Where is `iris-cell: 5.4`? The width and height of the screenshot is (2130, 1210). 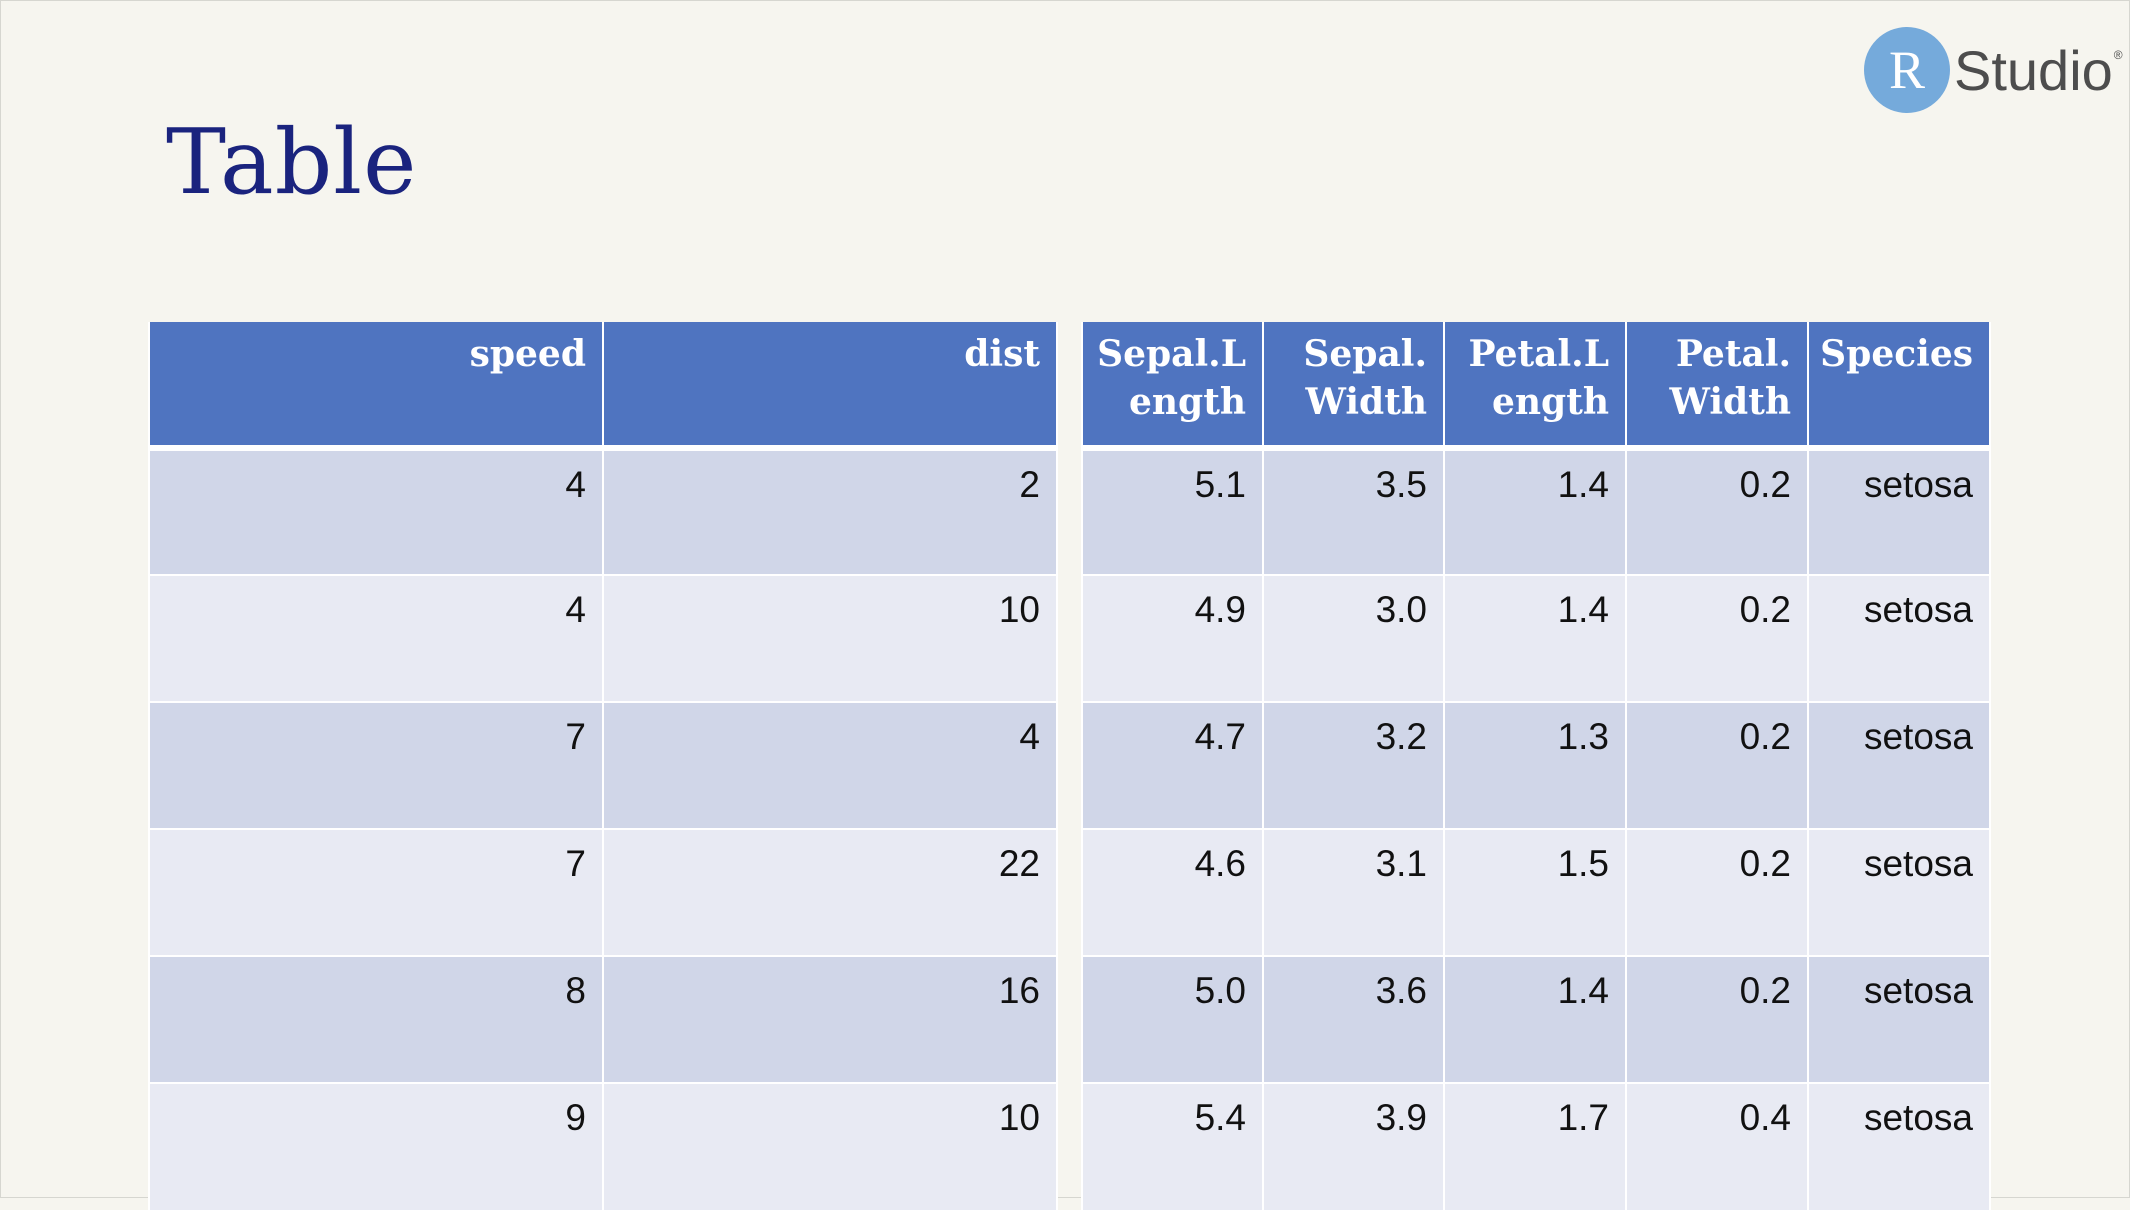 iris-cell: 5.4 is located at coordinates (1172, 1146).